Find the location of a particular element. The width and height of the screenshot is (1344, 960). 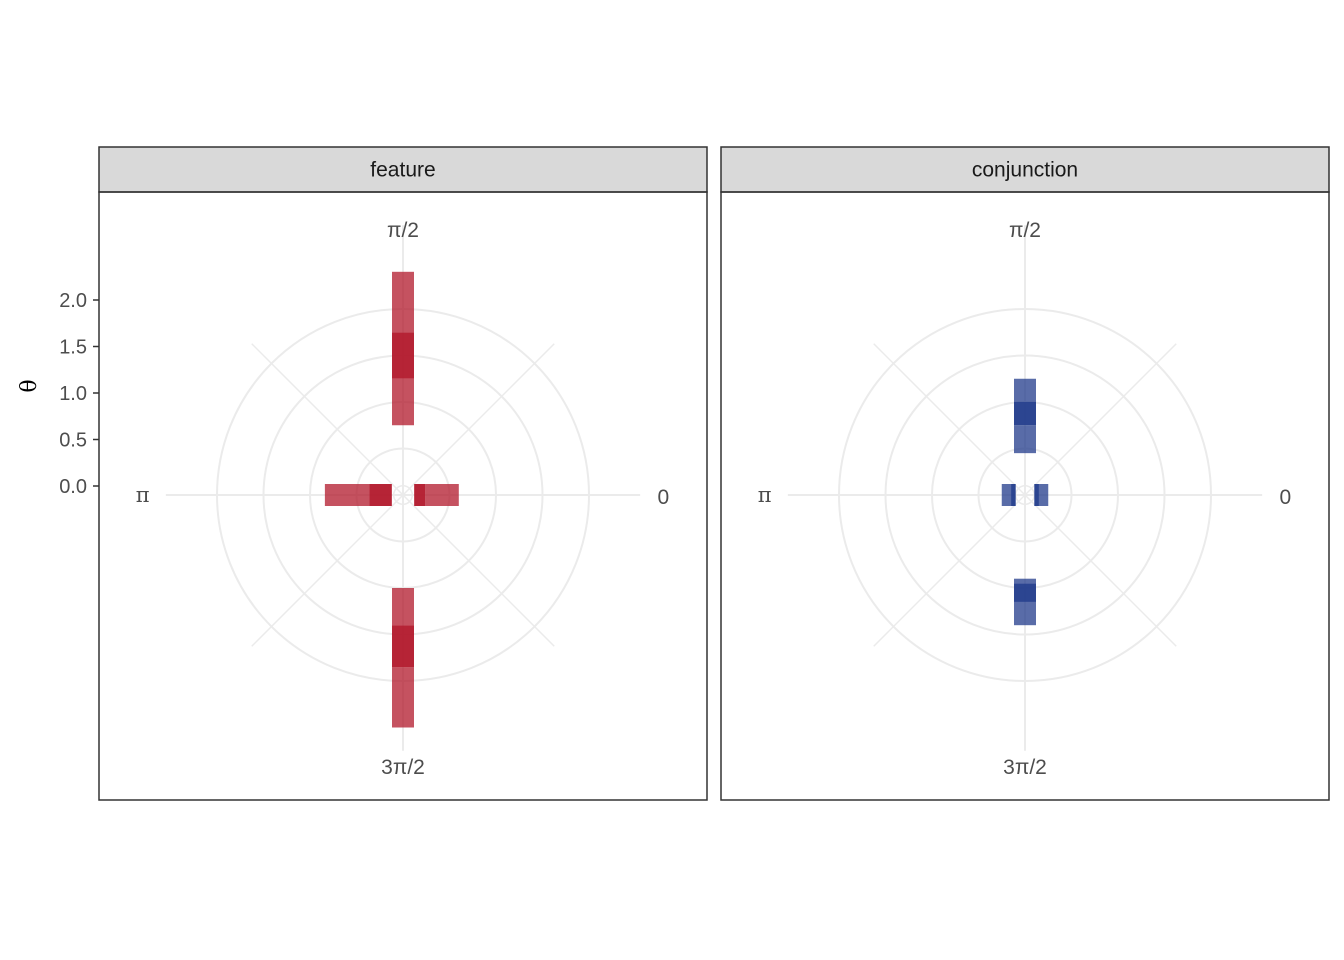

y-tick-label: 2.0 is located at coordinates (73, 301).